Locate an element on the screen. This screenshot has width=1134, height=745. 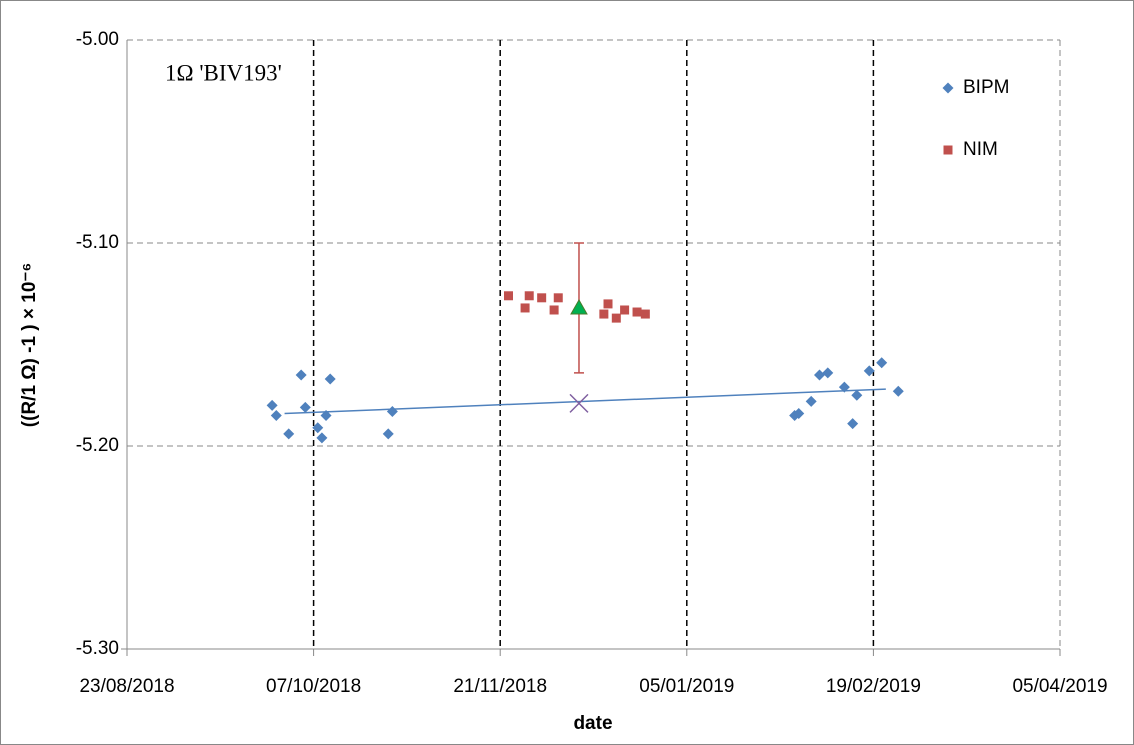
y-tick-label: -5.00 is located at coordinates (97, 39).